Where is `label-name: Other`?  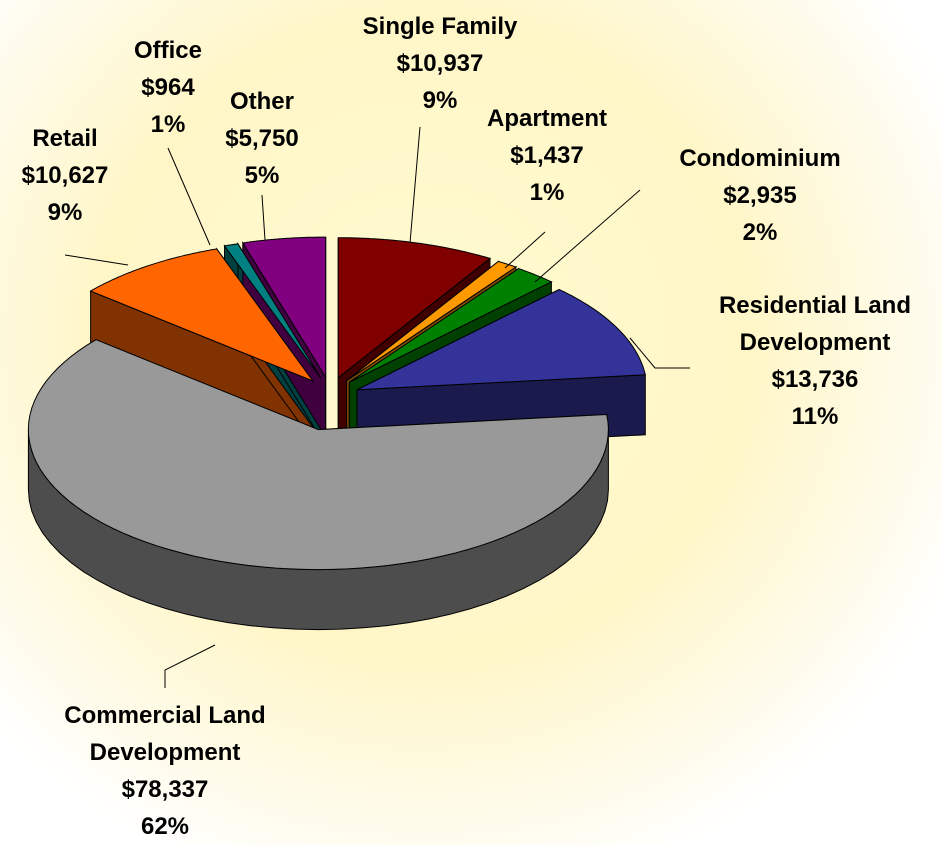 label-name: Other is located at coordinates (261, 101).